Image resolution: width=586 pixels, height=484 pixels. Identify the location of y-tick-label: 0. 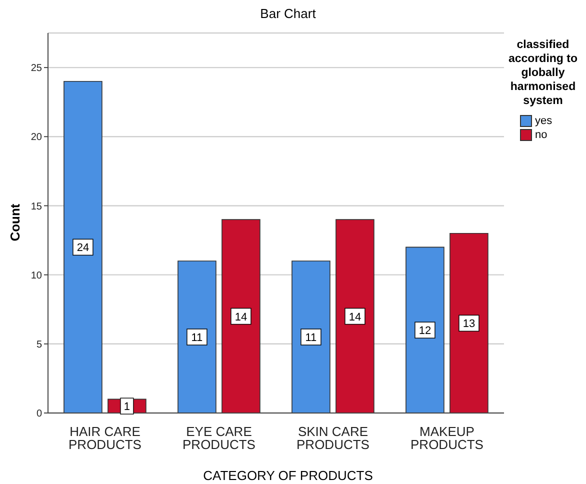
(39, 414).